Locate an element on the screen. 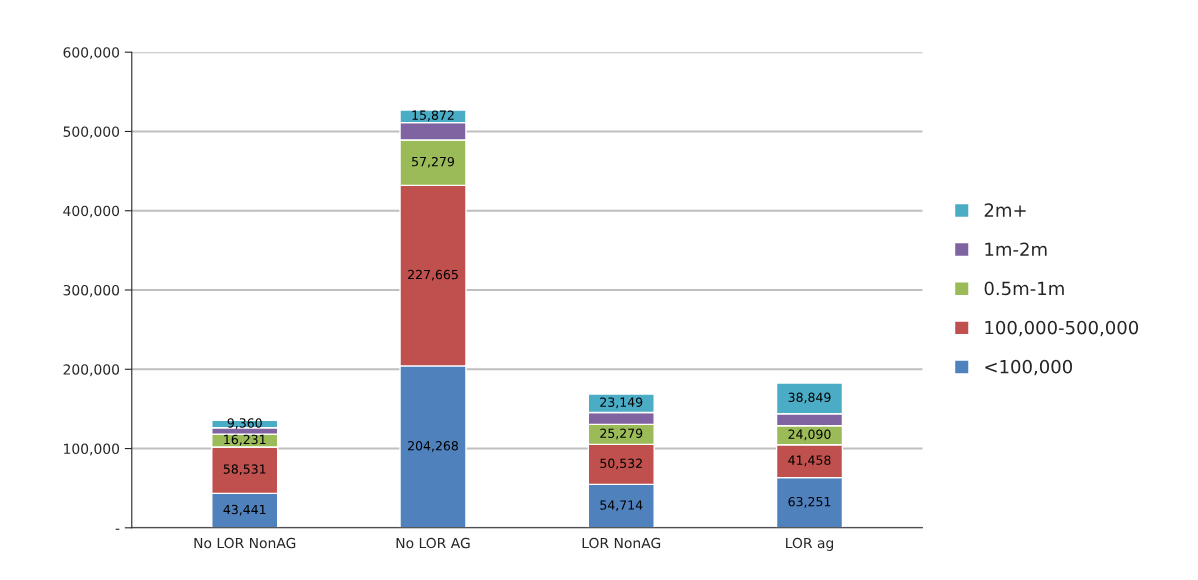  y-tick-label: 400,000 is located at coordinates (91, 211).